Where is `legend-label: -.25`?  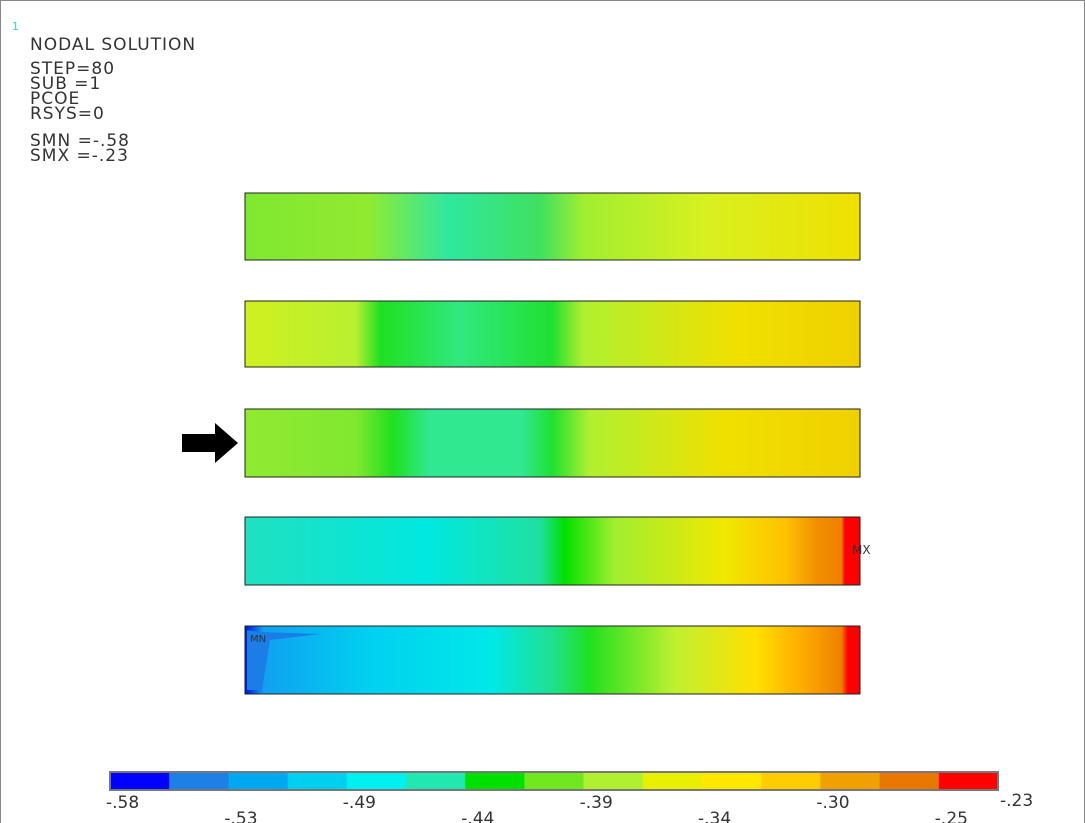 legend-label: -.25 is located at coordinates (951, 816).